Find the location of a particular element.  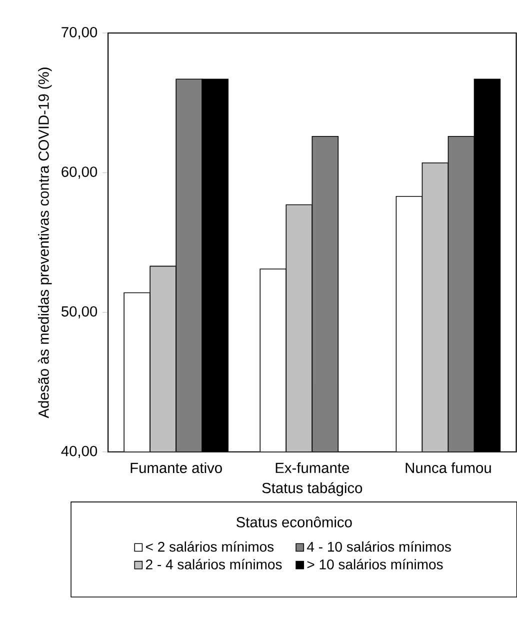

x-tick-label: Fumante ativo is located at coordinates (176, 468).